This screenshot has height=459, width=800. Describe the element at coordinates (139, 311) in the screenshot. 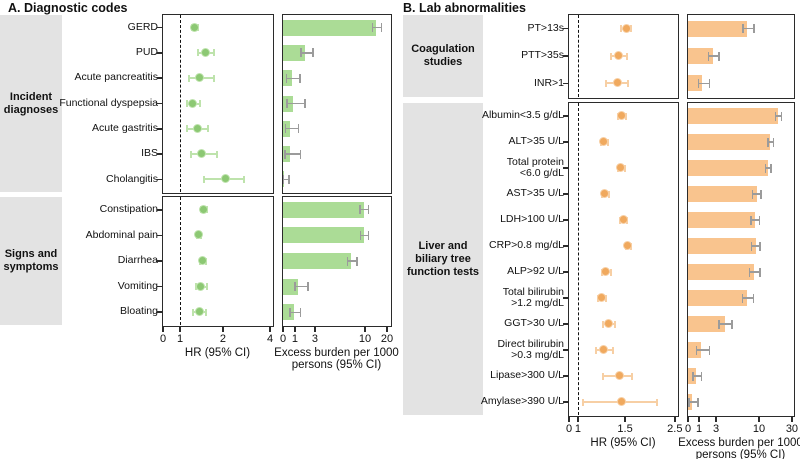

I see `text-line: Bloating` at that location.